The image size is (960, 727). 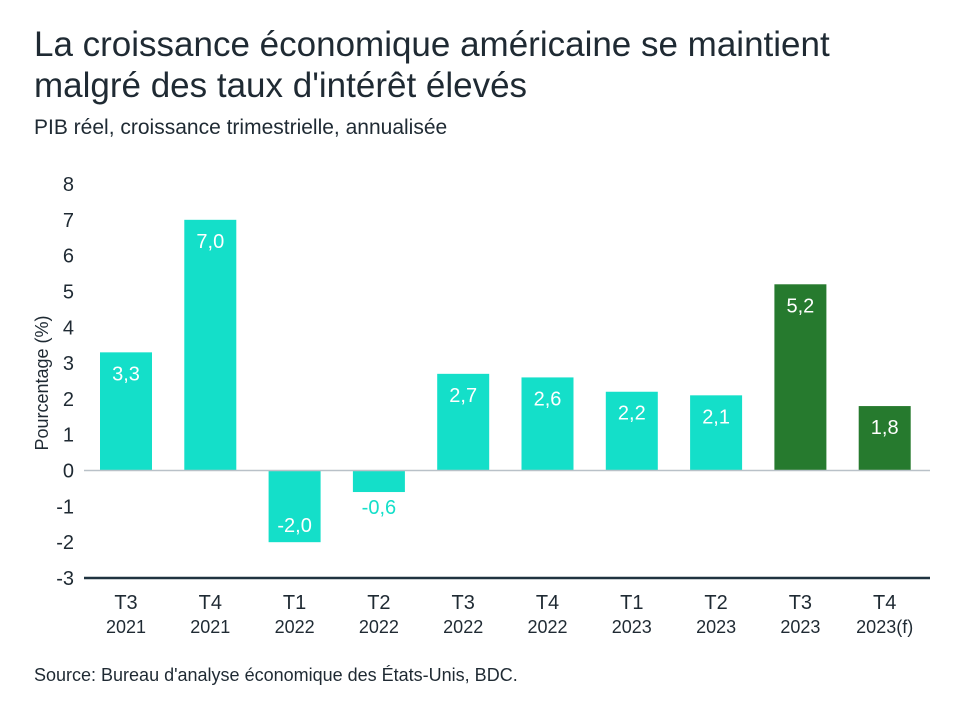 What do you see at coordinates (548, 399) in the screenshot?
I see `data-label: 2,6` at bounding box center [548, 399].